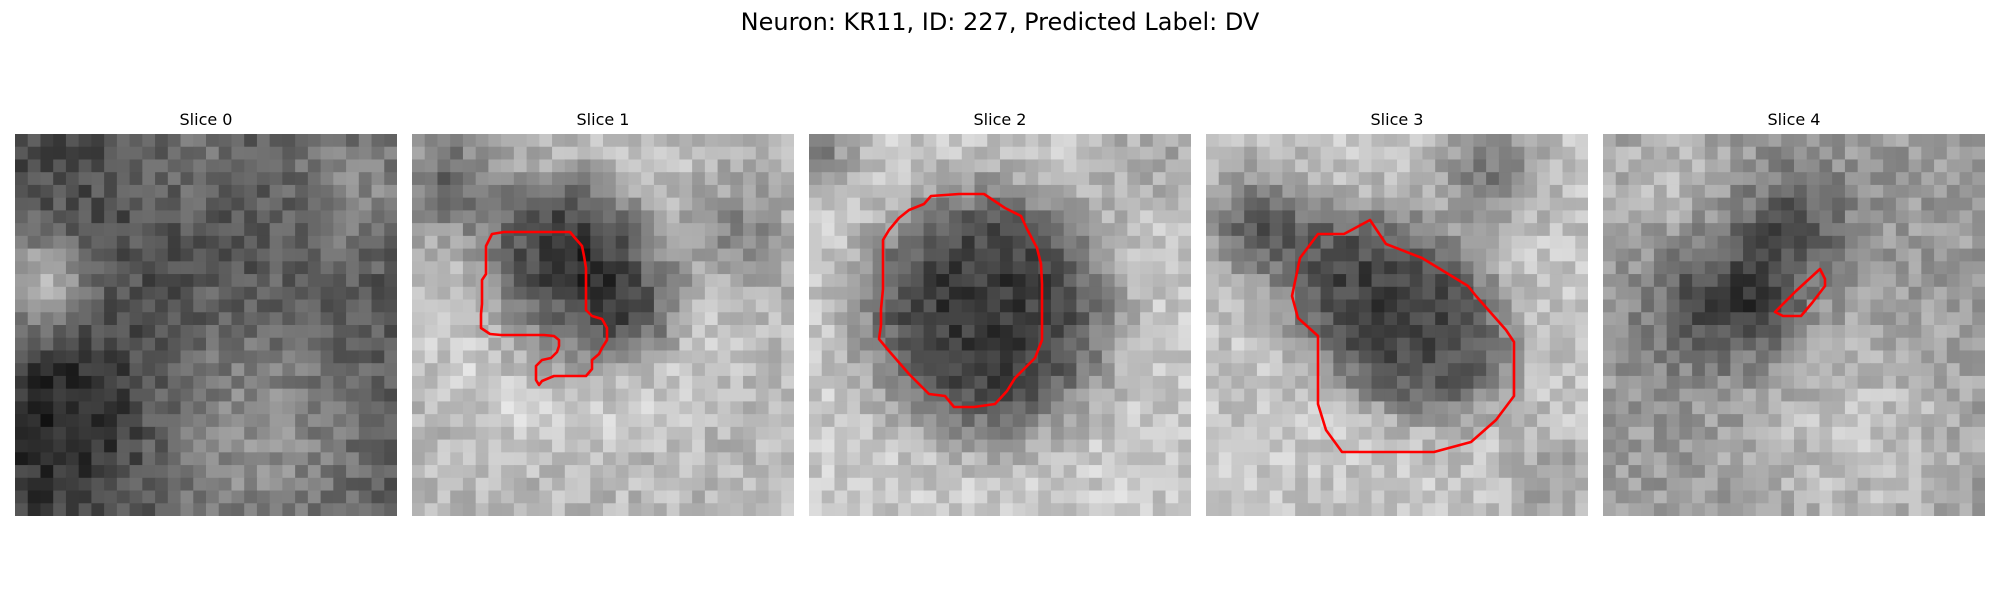 This screenshot has height=600, width=2000. Describe the element at coordinates (1794, 119) in the screenshot. I see `slice-title: Slice 4` at that location.